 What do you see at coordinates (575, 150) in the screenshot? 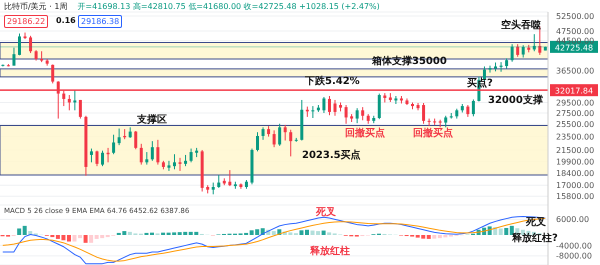
I see `y-tick-label: 21500.00` at bounding box center [575, 150].